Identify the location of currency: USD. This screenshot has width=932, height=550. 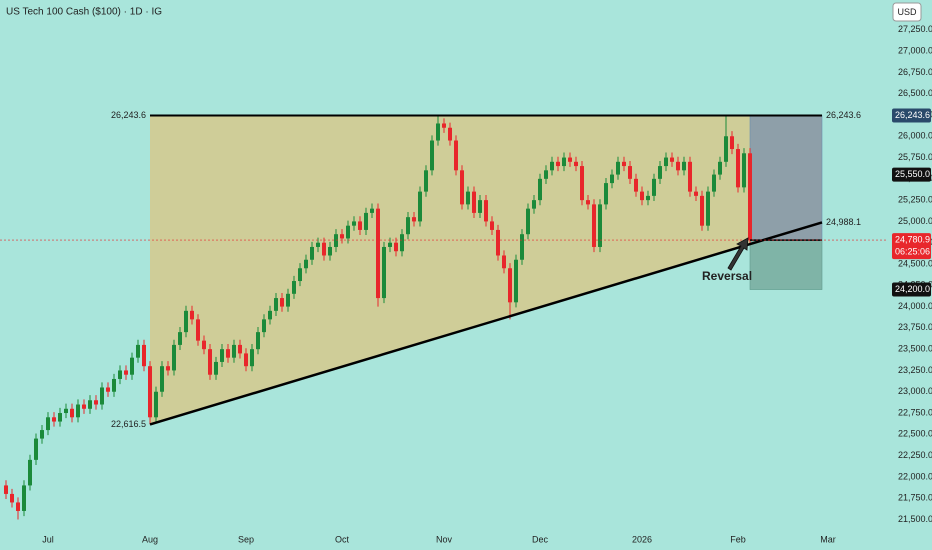
(907, 12).